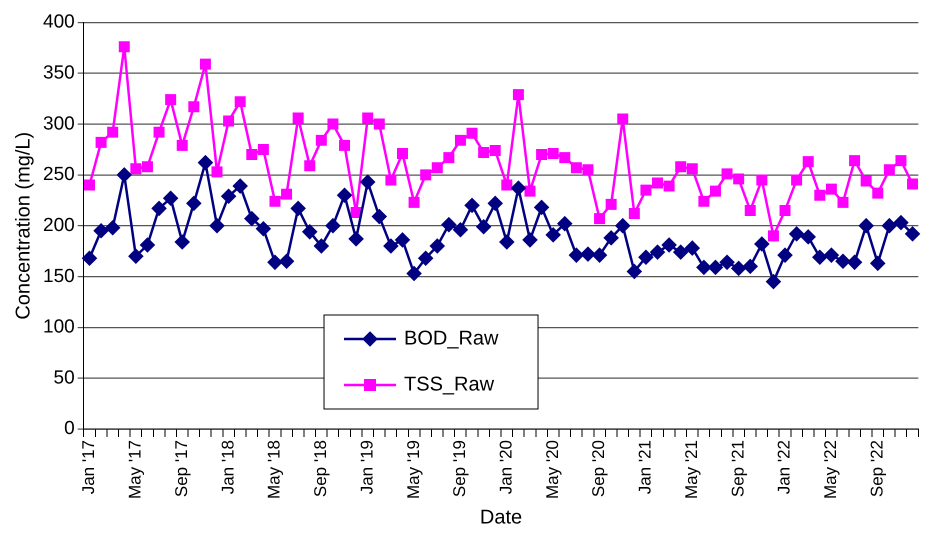 Image resolution: width=944 pixels, height=542 pixels. I want to click on legend-label: BOD_Raw, so click(452, 339).